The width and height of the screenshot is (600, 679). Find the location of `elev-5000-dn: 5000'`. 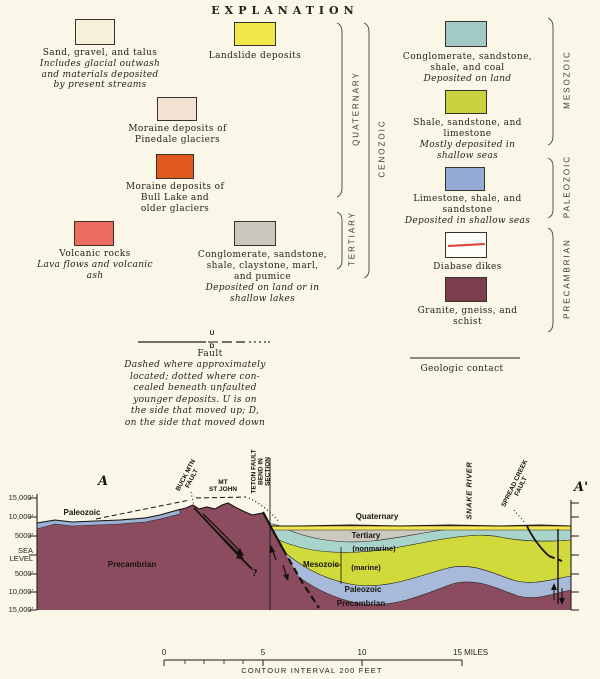

elev-5000-dn: 5000' is located at coordinates (23, 573).